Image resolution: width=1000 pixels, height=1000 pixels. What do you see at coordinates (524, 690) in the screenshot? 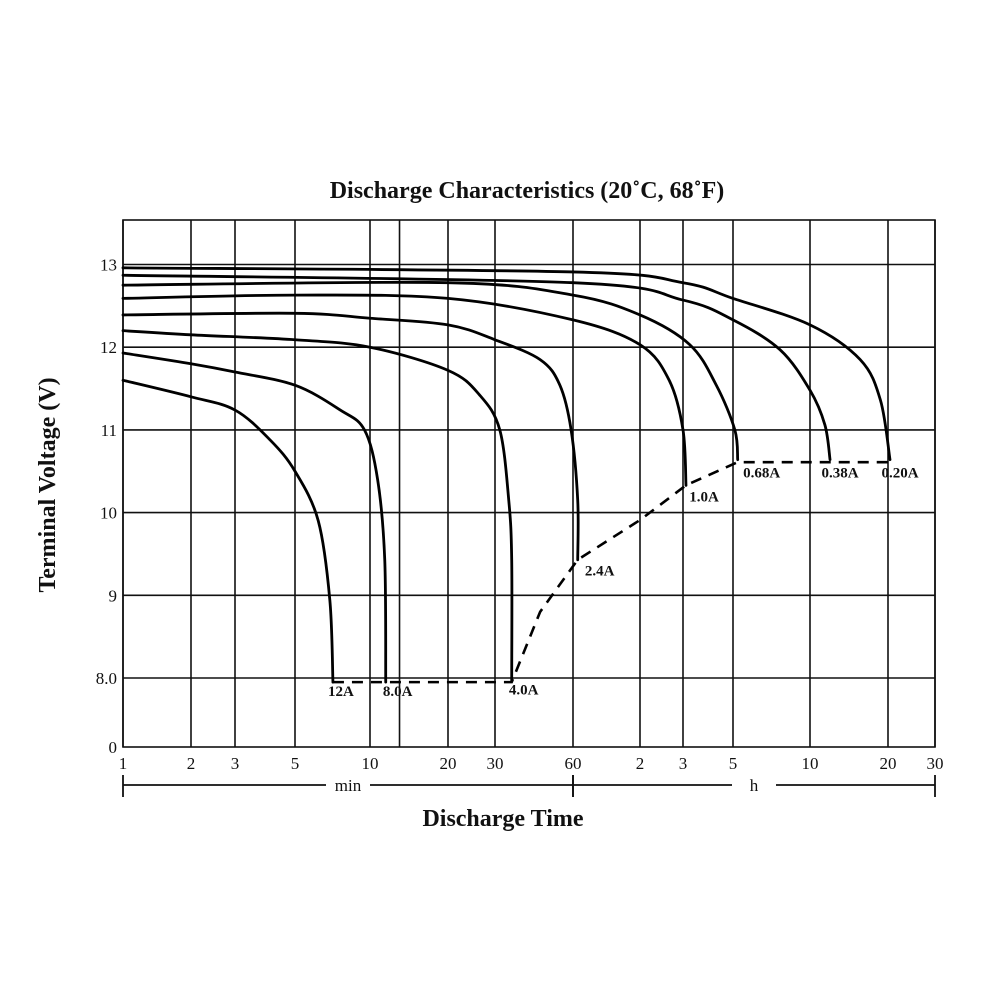
I see `curve-label: 4.0A` at bounding box center [524, 690].